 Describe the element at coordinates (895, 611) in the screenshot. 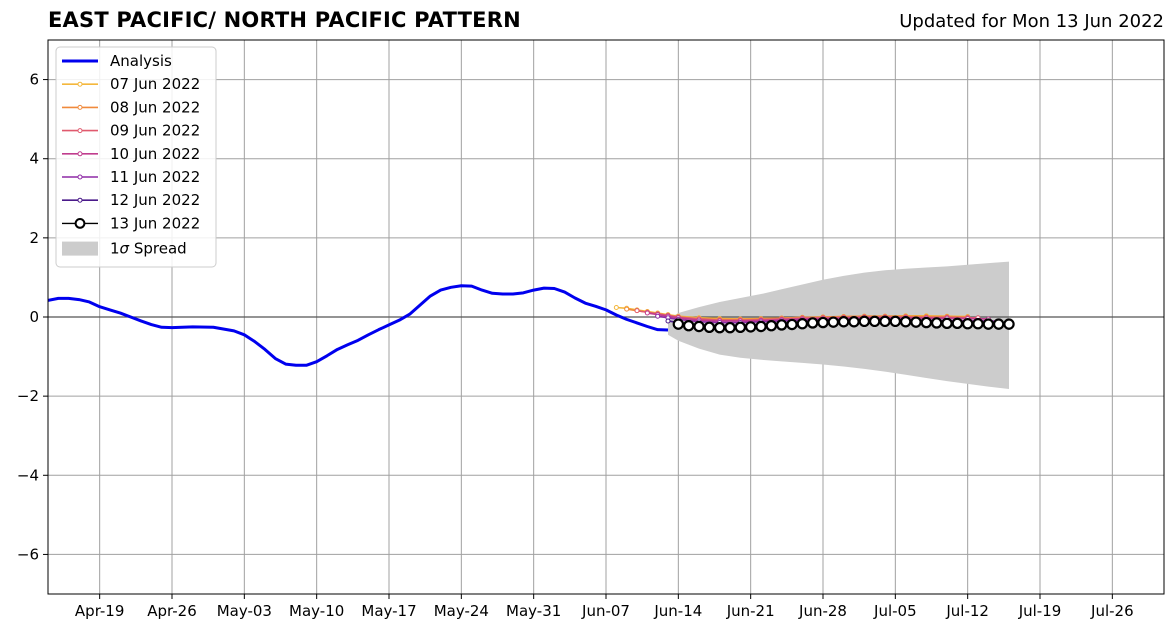

I see `x-tick-label: Jul-05` at that location.